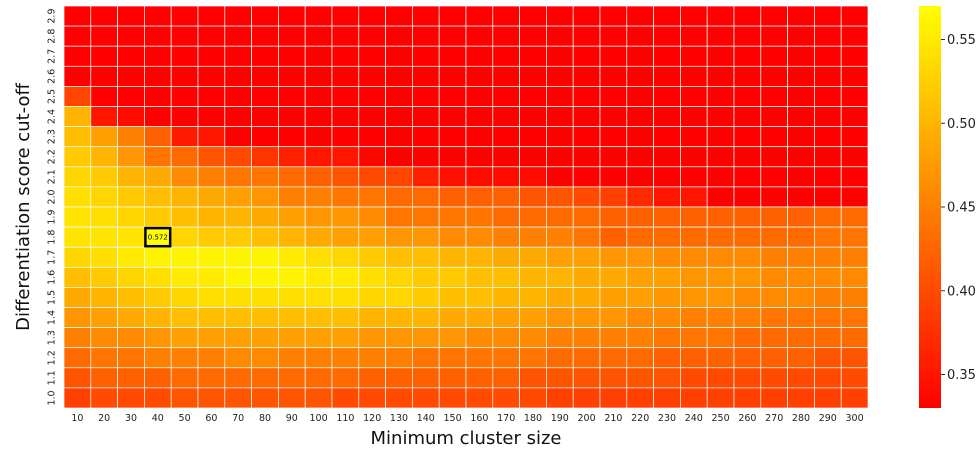 The width and height of the screenshot is (977, 458). What do you see at coordinates (399, 418) in the screenshot?
I see `x-tick-label: 130` at bounding box center [399, 418].